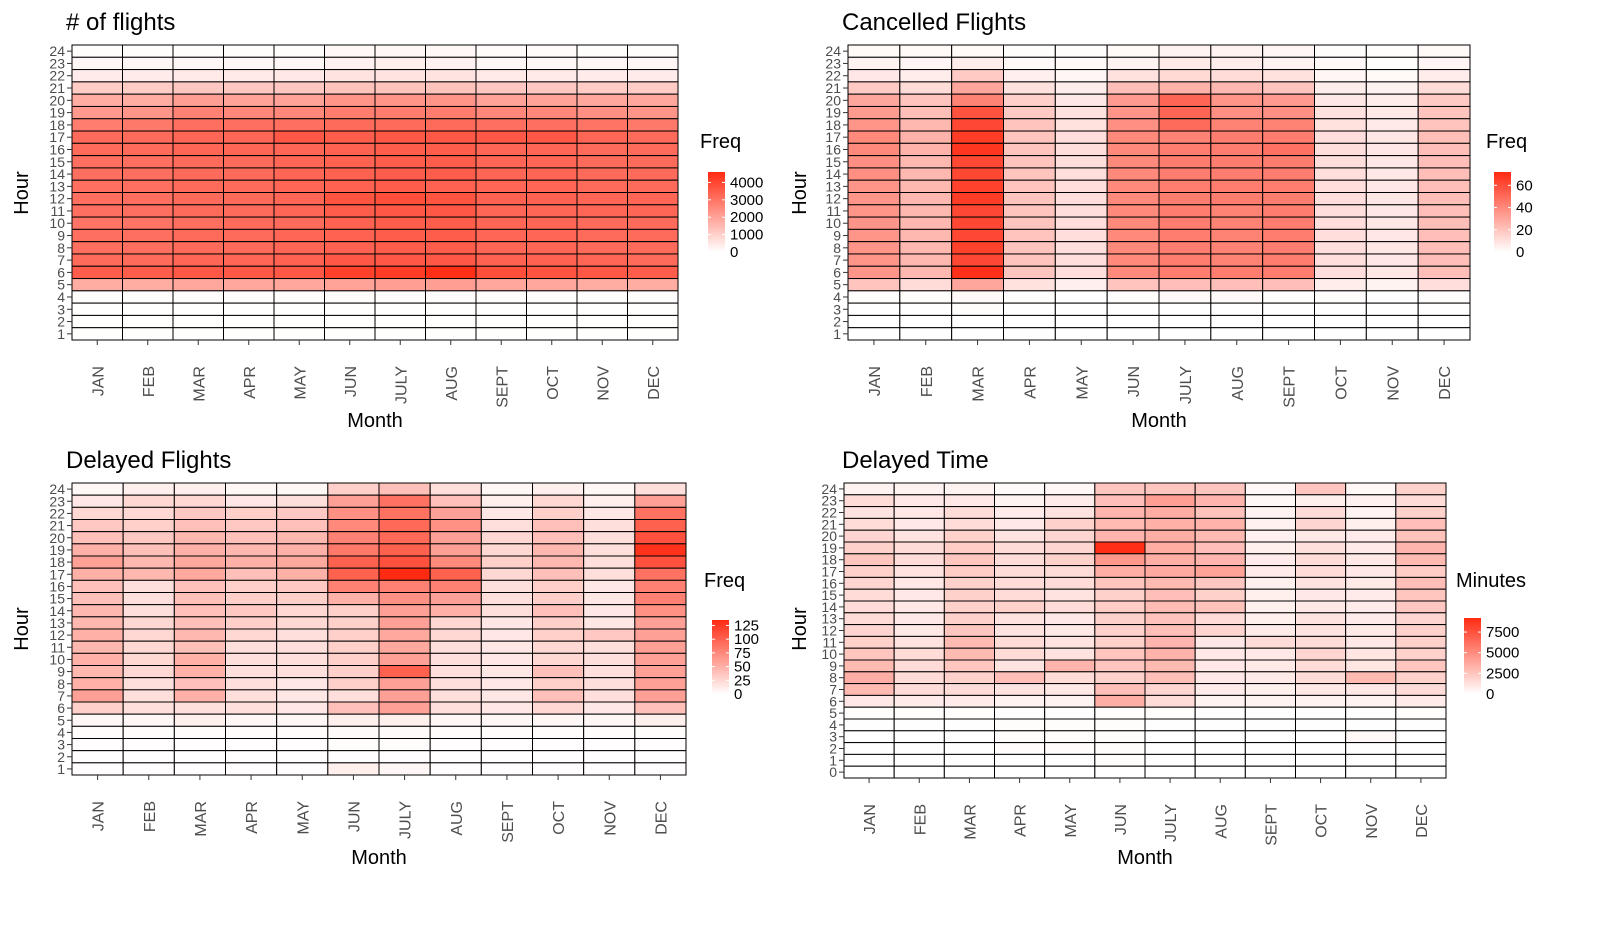 This screenshot has height=926, width=1614. Describe the element at coordinates (1520, 252) in the screenshot. I see `legend-tick-label: 0` at that location.